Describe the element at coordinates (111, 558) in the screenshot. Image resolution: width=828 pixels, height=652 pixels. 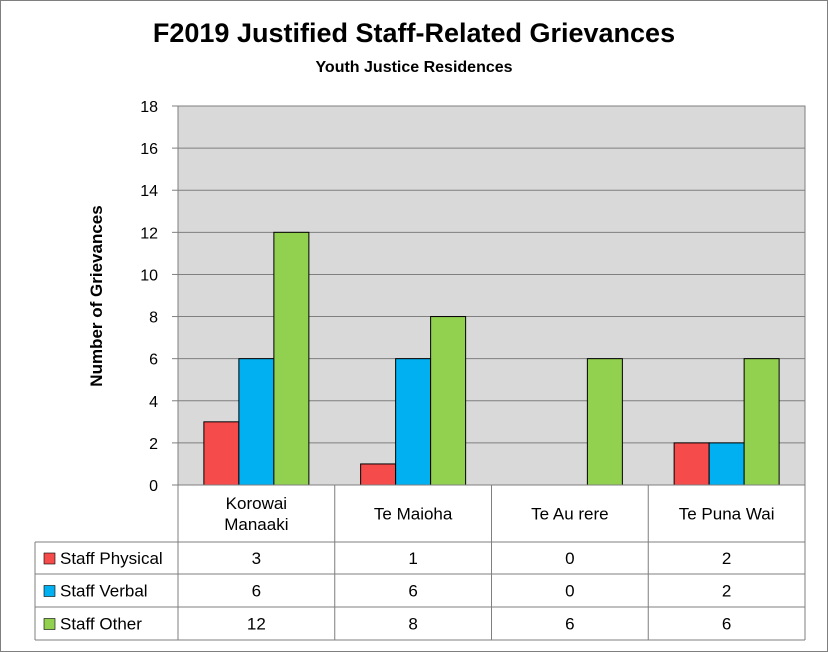
I see `legend-label: Staff Physical` at that location.